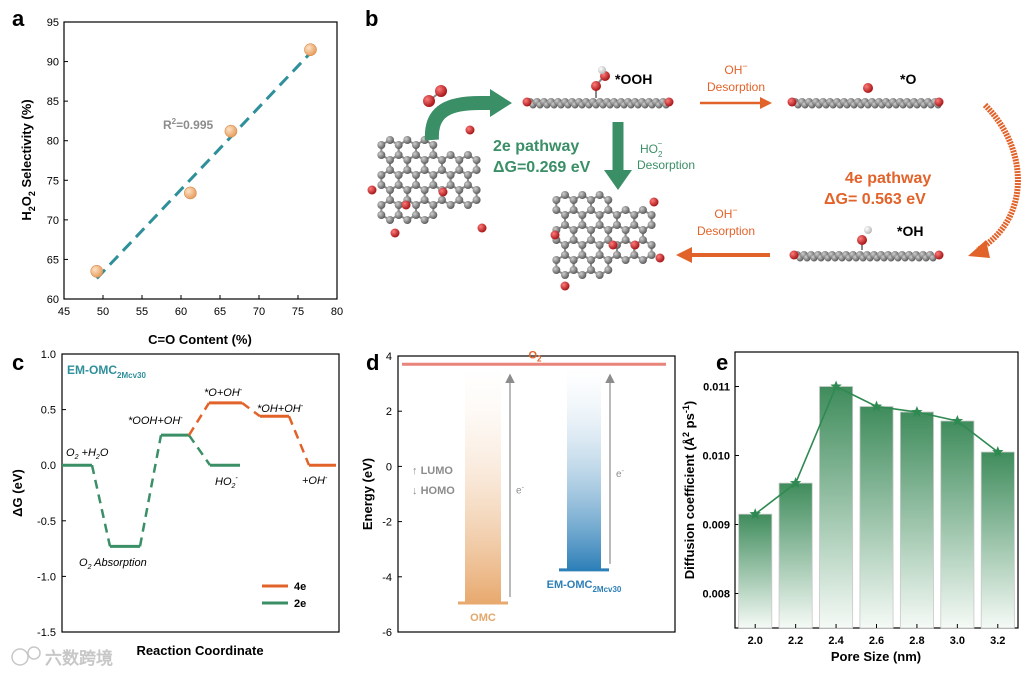  What do you see at coordinates (53, 300) in the screenshot?
I see `y-tick-label-a: 60` at bounding box center [53, 300].